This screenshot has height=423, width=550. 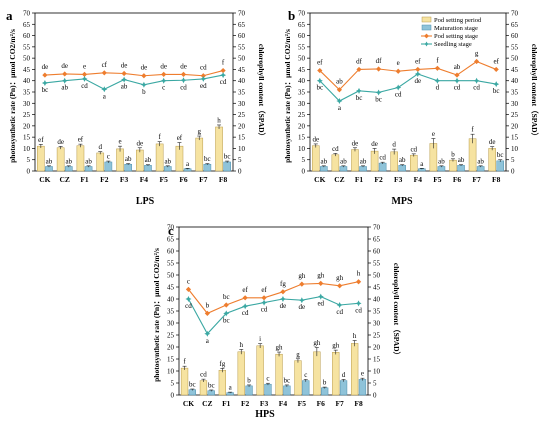 I want to click on seedling-line-sig-label: d, so click(x=438, y=88).